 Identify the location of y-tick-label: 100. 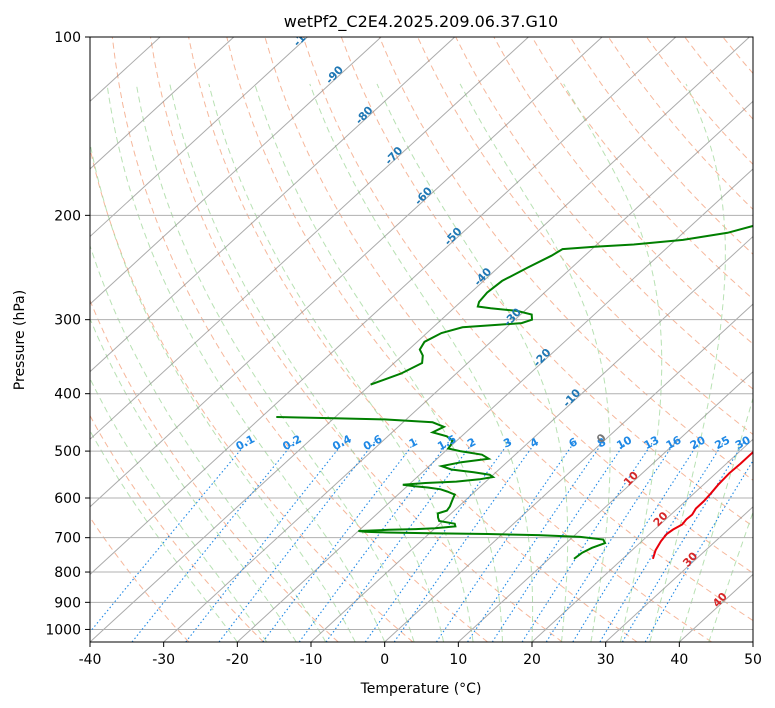
(67, 38).